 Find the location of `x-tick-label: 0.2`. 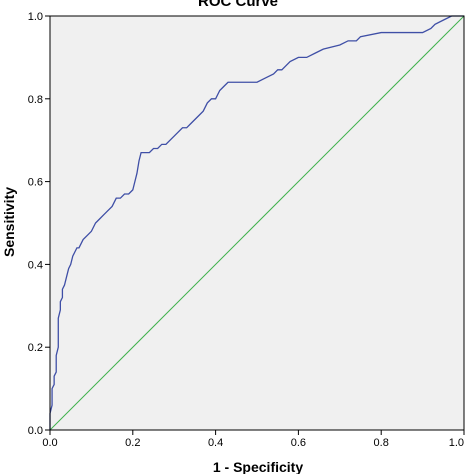

x-tick-label: 0.2 is located at coordinates (132, 443).